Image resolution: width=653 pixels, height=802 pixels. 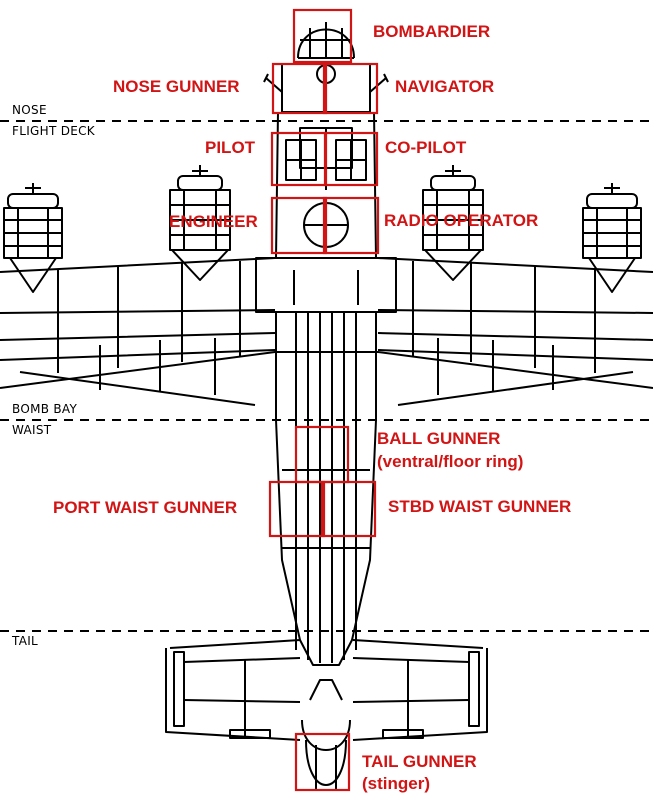 I want to click on section-label-bomb-bay: BOMB BAY, so click(x=45, y=409).